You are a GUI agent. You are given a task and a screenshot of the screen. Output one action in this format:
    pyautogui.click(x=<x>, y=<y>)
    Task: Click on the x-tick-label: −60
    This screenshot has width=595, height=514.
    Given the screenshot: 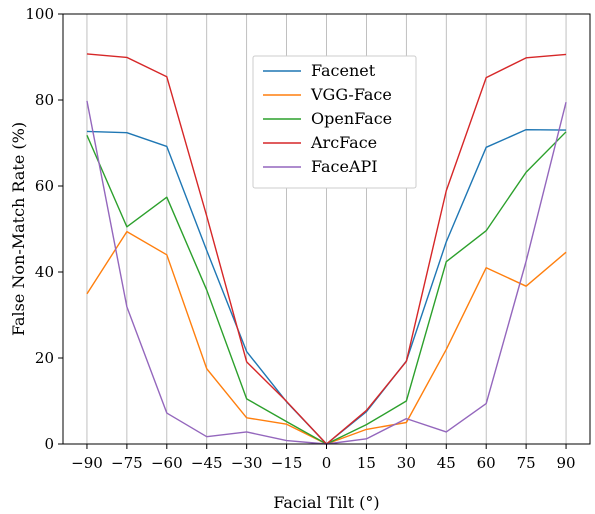 What is the action you would take?
    pyautogui.click(x=167, y=463)
    